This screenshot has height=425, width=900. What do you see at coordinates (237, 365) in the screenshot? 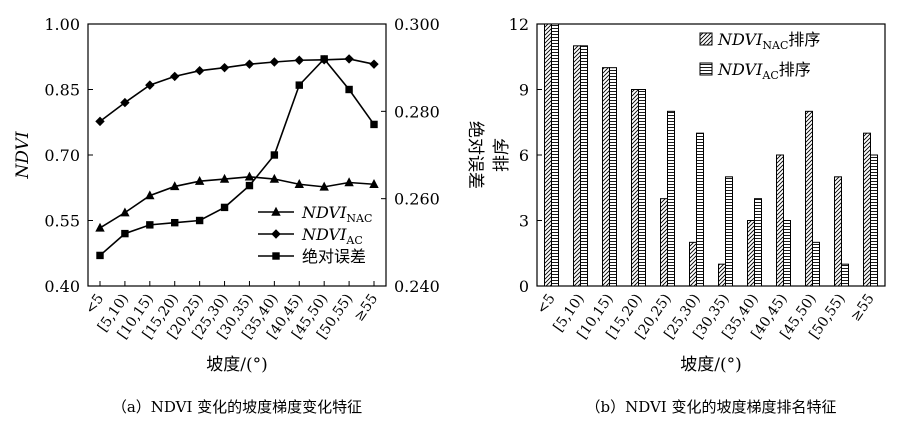
I see `chart-a-x-axis-label: 坡度/(°)` at bounding box center [237, 365].